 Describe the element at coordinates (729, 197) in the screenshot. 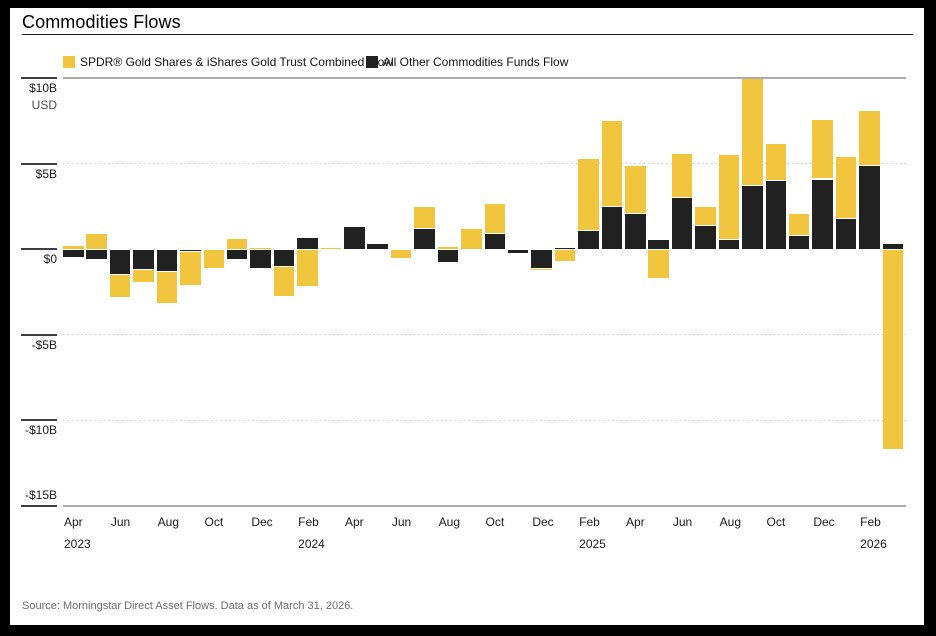

I see `bar-segment-gold-Aug-2025` at that location.